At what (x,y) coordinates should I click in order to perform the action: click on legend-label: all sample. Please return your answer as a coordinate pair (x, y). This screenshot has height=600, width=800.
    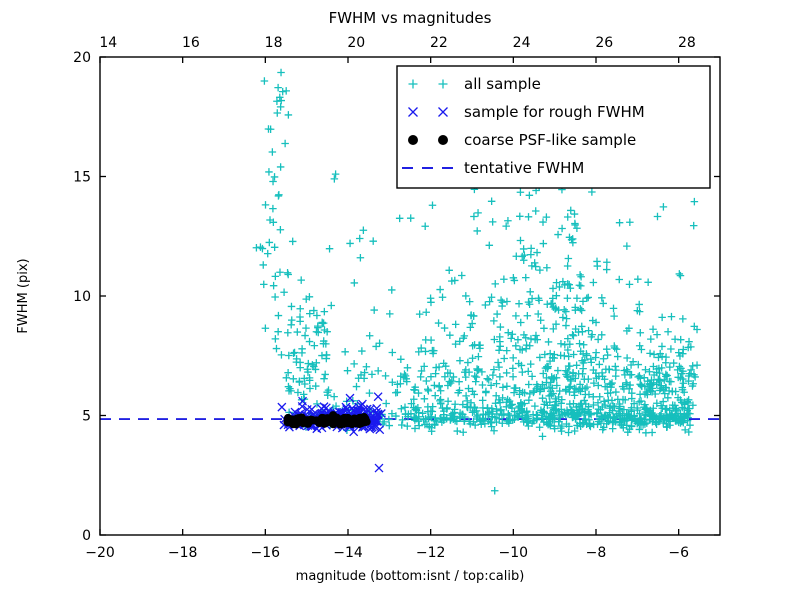
    Looking at the image, I should click on (502, 84).